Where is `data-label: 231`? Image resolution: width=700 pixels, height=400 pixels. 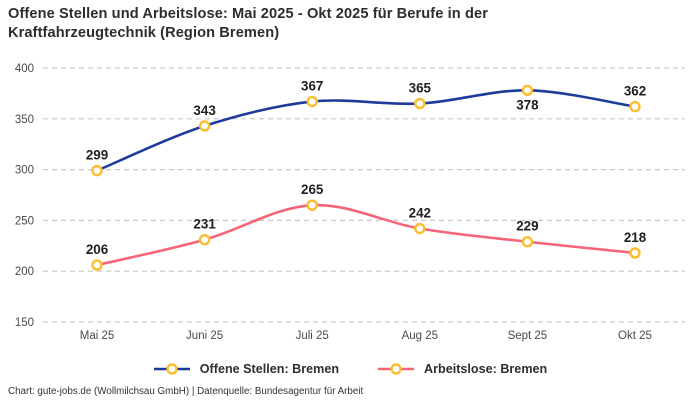
data-label: 231 is located at coordinates (204, 224).